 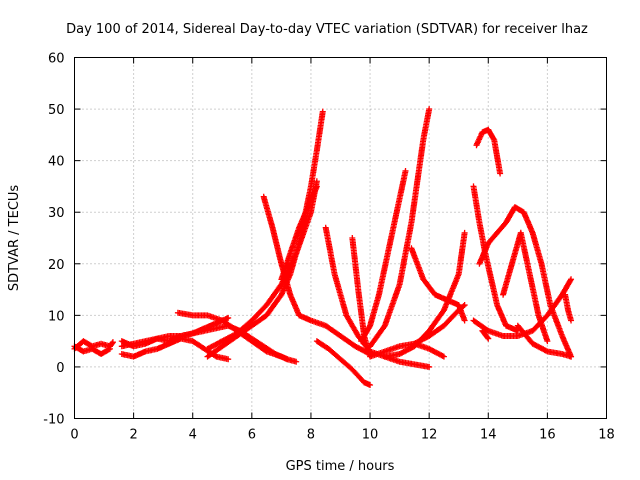 What do you see at coordinates (342, 435) in the screenshot?
I see `x-tick-labels: 0 2 4 6 8 10 12 14 16 18` at bounding box center [342, 435].